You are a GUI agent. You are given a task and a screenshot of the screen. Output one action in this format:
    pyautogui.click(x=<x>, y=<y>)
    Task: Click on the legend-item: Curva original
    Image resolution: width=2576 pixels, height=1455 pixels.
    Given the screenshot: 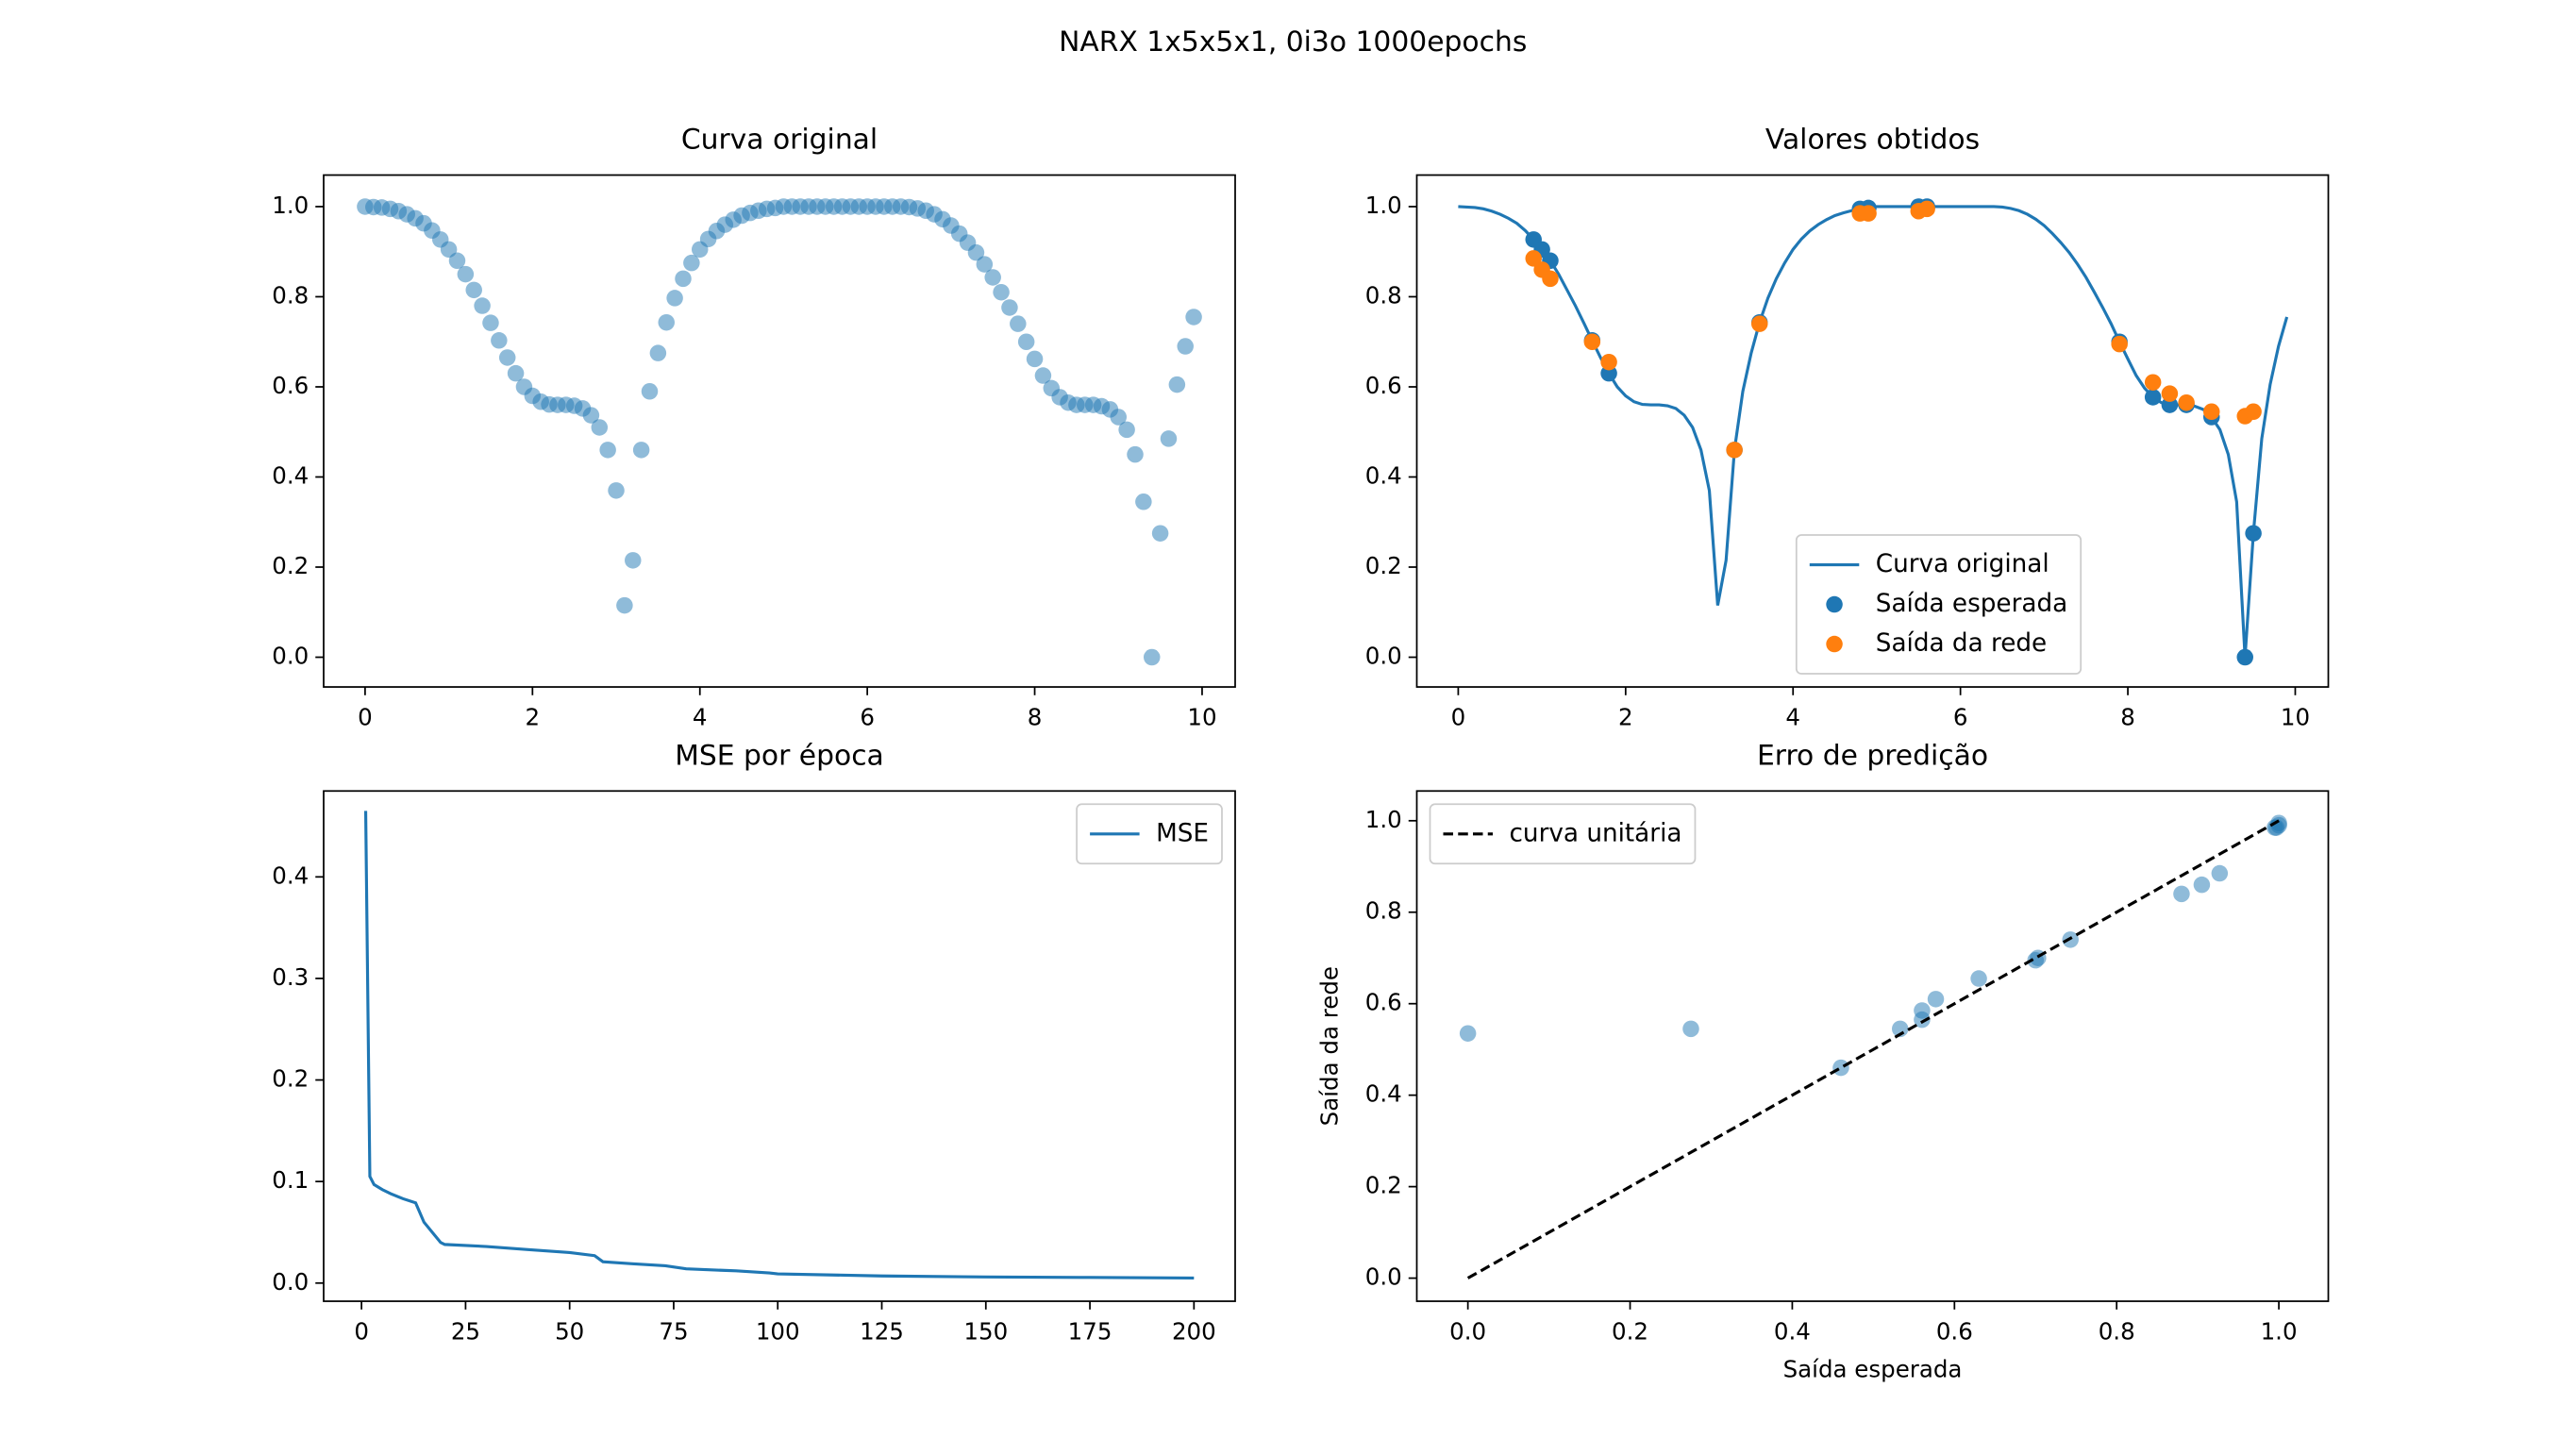 What is the action you would take?
    pyautogui.click(x=1929, y=564)
    